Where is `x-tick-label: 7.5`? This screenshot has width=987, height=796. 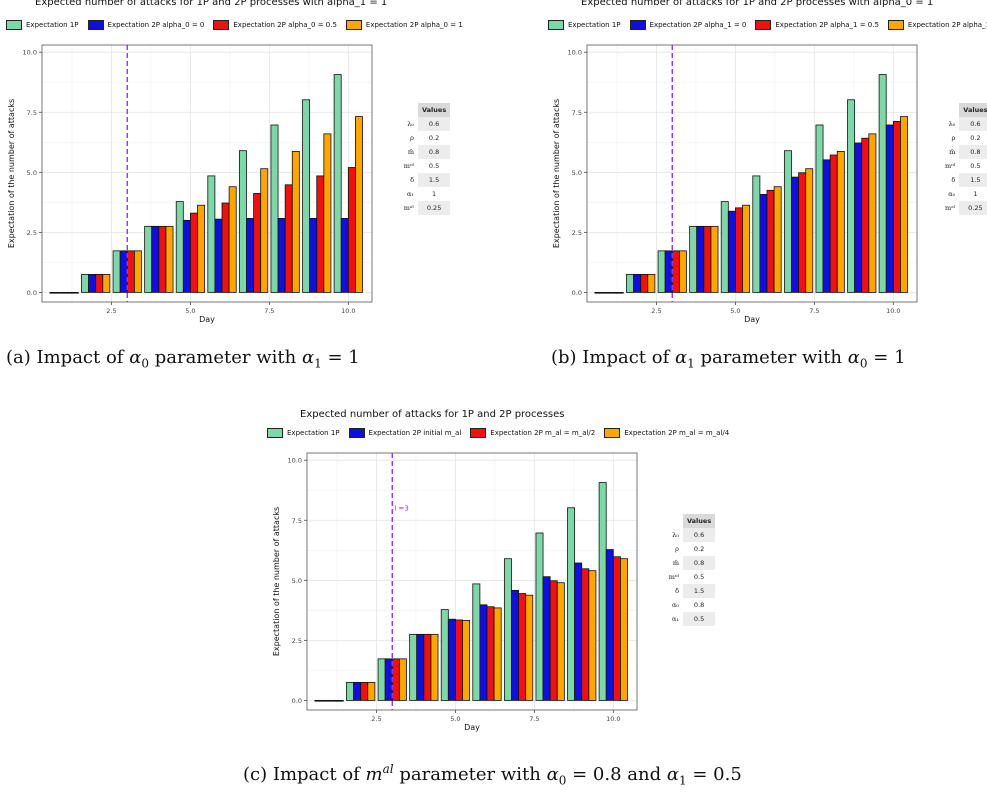 x-tick-label: 7.5 is located at coordinates (269, 311).